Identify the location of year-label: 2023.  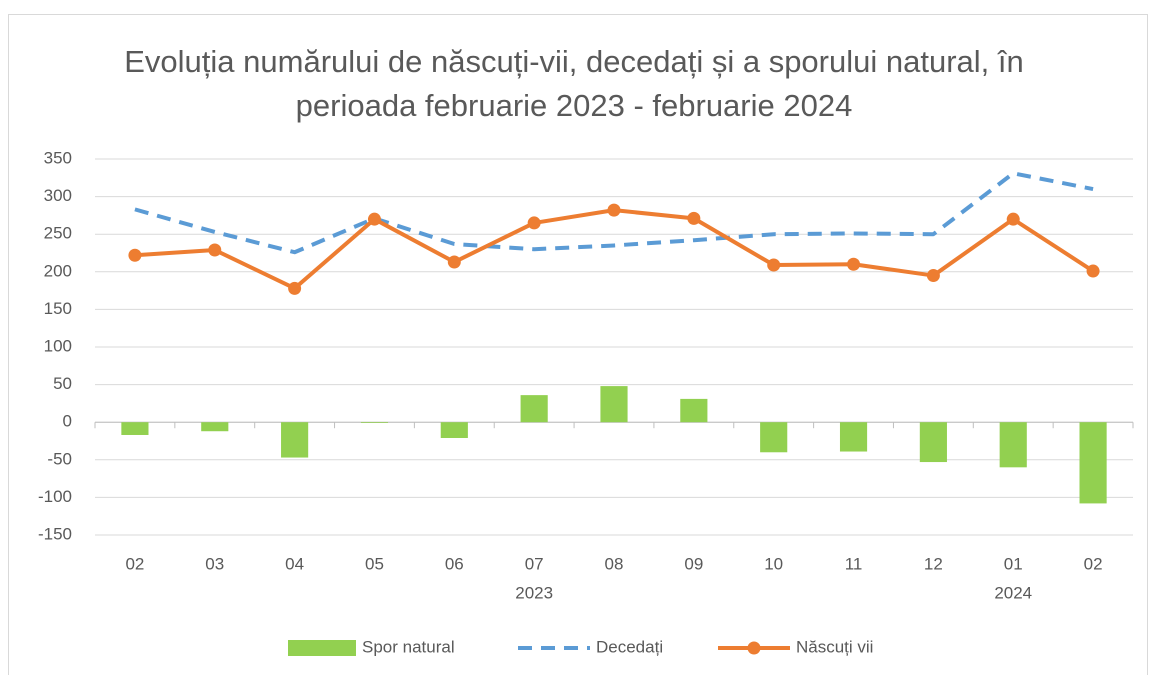
(534, 592).